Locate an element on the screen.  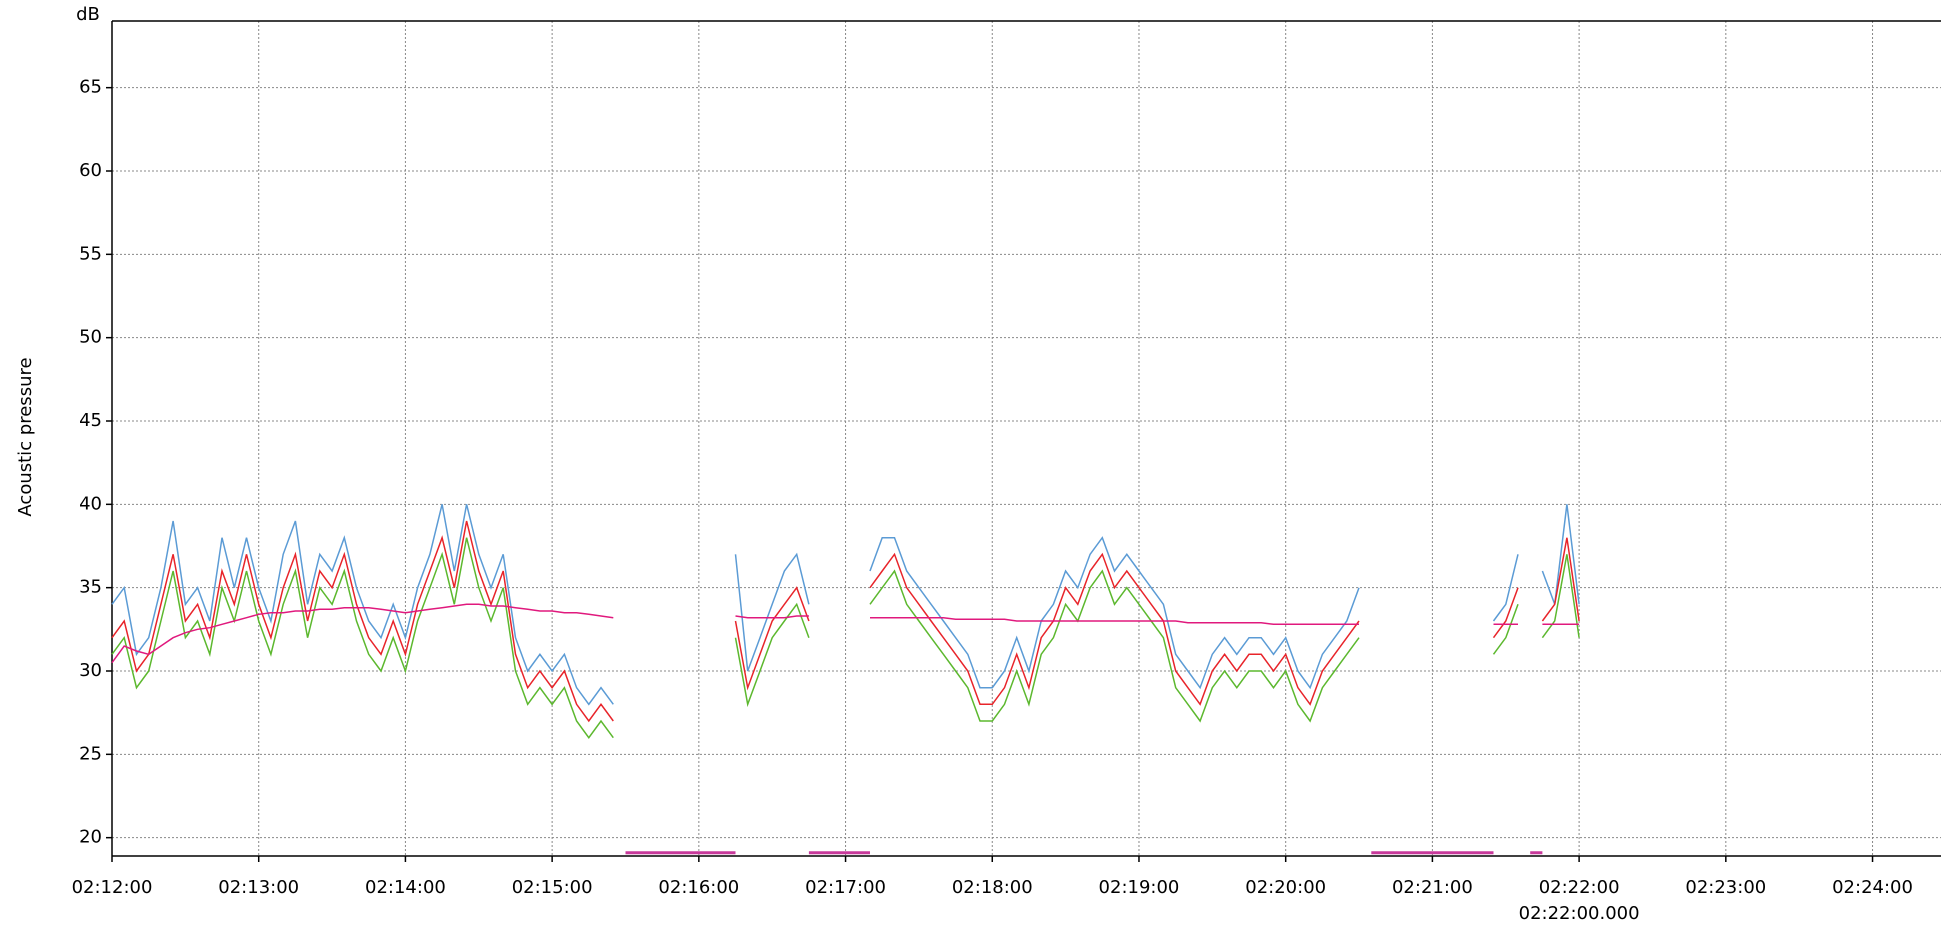
series-line is located at coordinates (845, 633).